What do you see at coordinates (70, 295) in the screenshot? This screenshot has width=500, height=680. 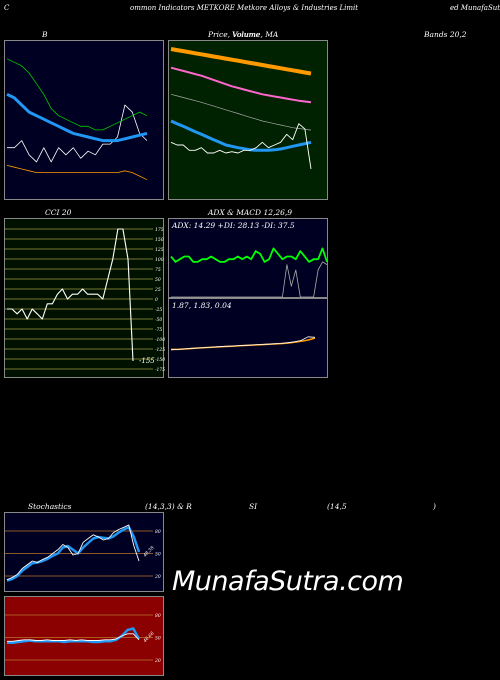 I see `cci-line` at bounding box center [70, 295].